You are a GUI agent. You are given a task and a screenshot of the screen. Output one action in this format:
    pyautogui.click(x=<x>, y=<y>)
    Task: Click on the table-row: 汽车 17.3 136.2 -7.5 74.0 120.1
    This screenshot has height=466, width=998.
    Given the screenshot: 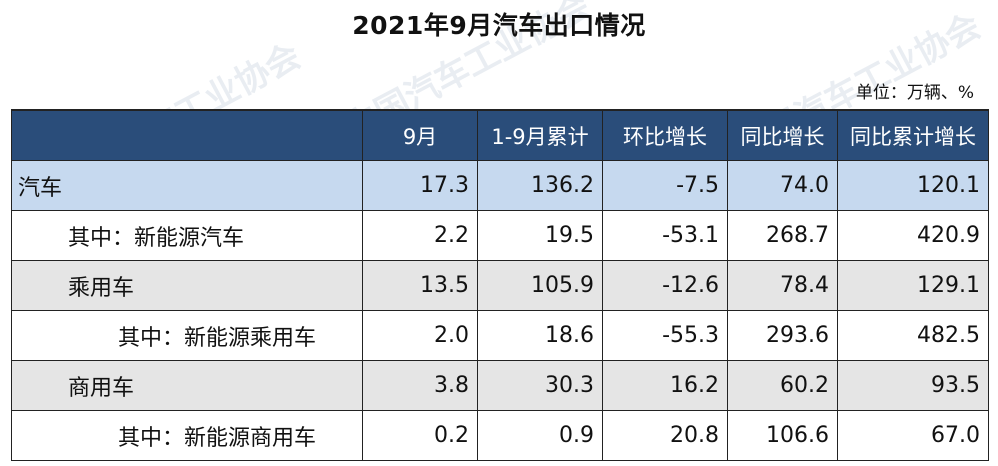 What is the action you would take?
    pyautogui.click(x=500, y=185)
    